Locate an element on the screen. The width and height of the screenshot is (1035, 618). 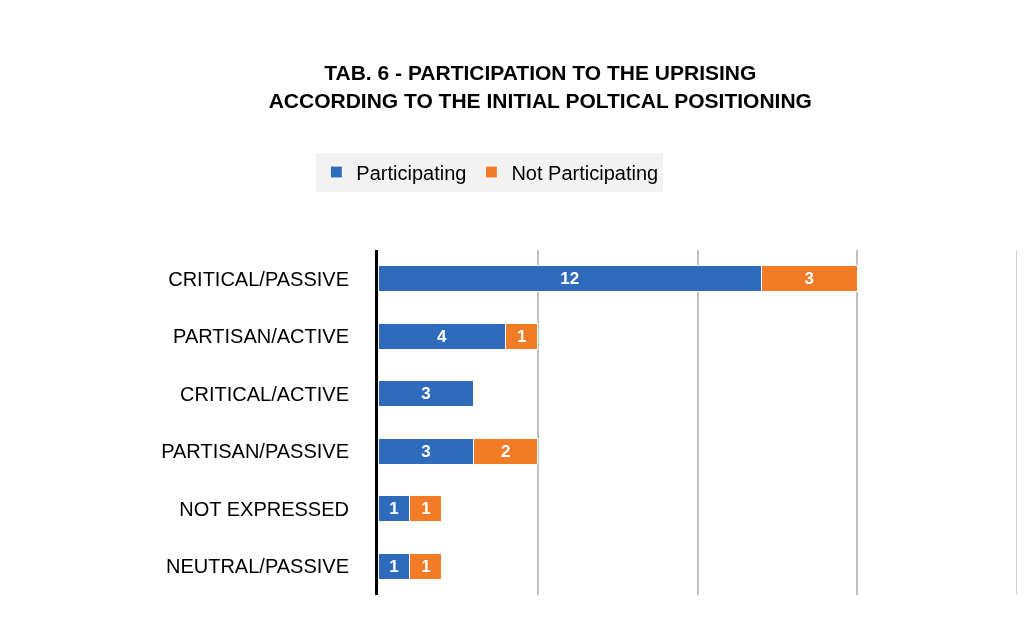
legend-label: Not Participating is located at coordinates (585, 172).